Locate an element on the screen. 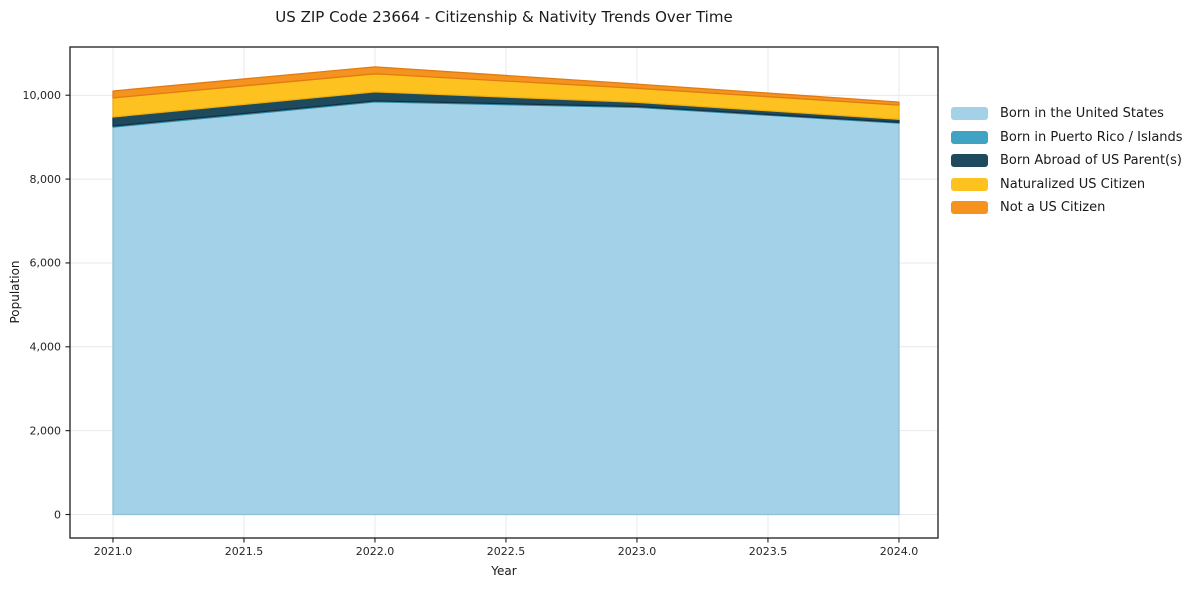 The width and height of the screenshot is (1189, 590). legend-label: Naturalized US Citizen is located at coordinates (1073, 184).